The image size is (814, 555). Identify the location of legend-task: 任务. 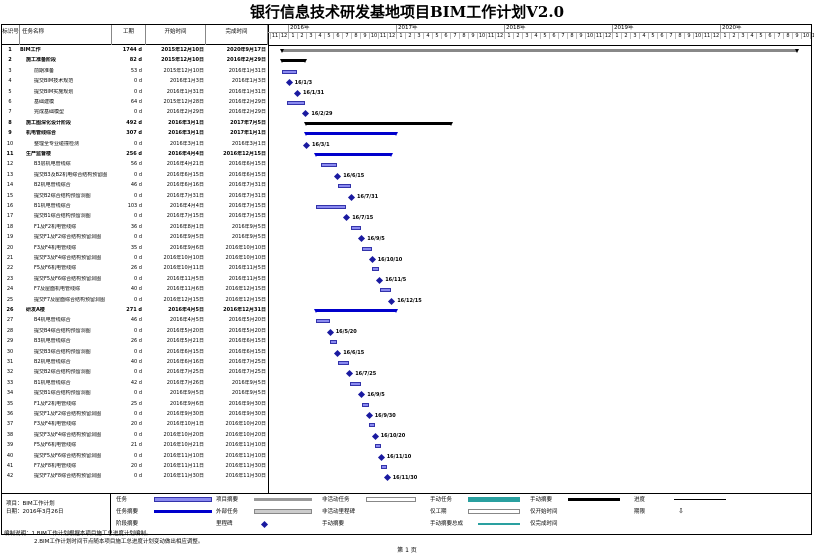
(122, 500).